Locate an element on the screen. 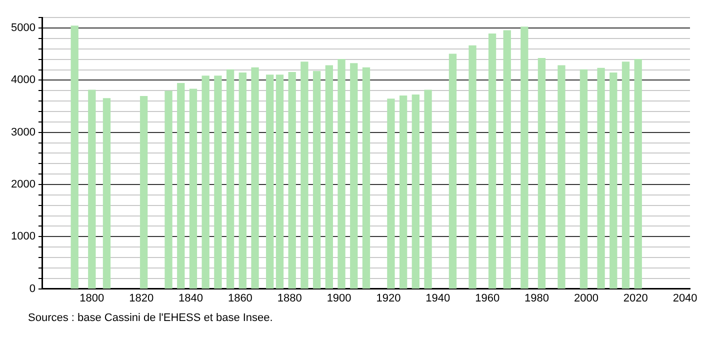  x-tick-label: 1800 is located at coordinates (92, 298).